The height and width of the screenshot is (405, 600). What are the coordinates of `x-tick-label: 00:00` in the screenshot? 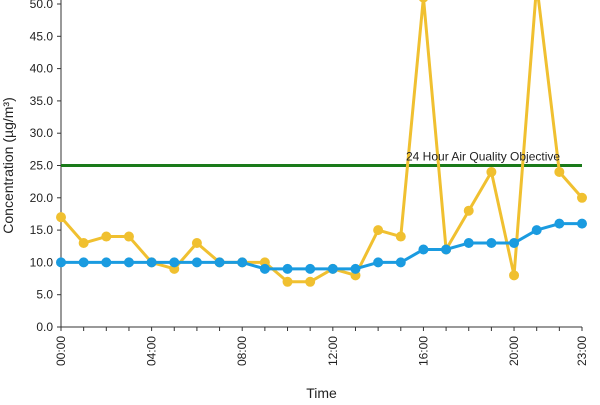 It's located at (61, 351).